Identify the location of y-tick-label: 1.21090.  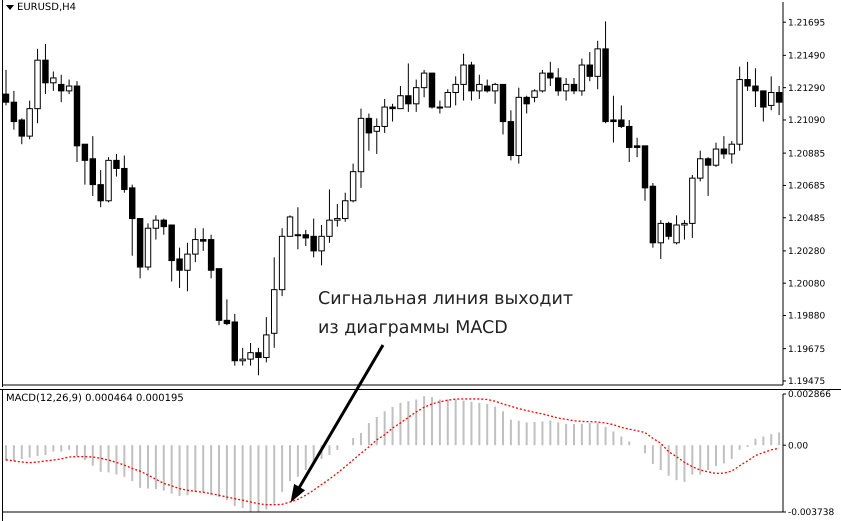
(807, 121).